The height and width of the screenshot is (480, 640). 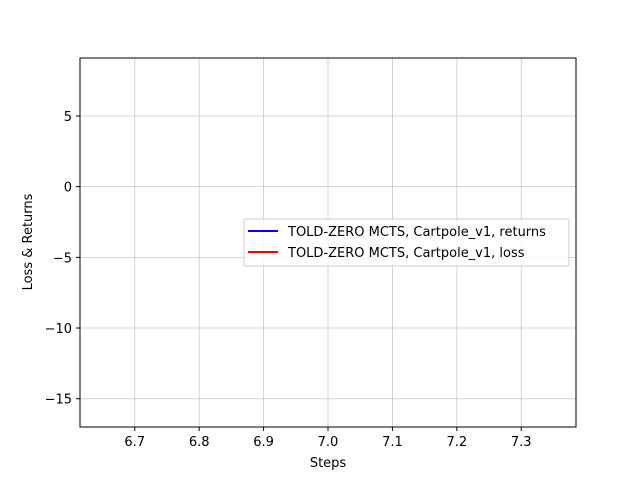 What do you see at coordinates (263, 442) in the screenshot?
I see `x-tick-label: 6.9` at bounding box center [263, 442].